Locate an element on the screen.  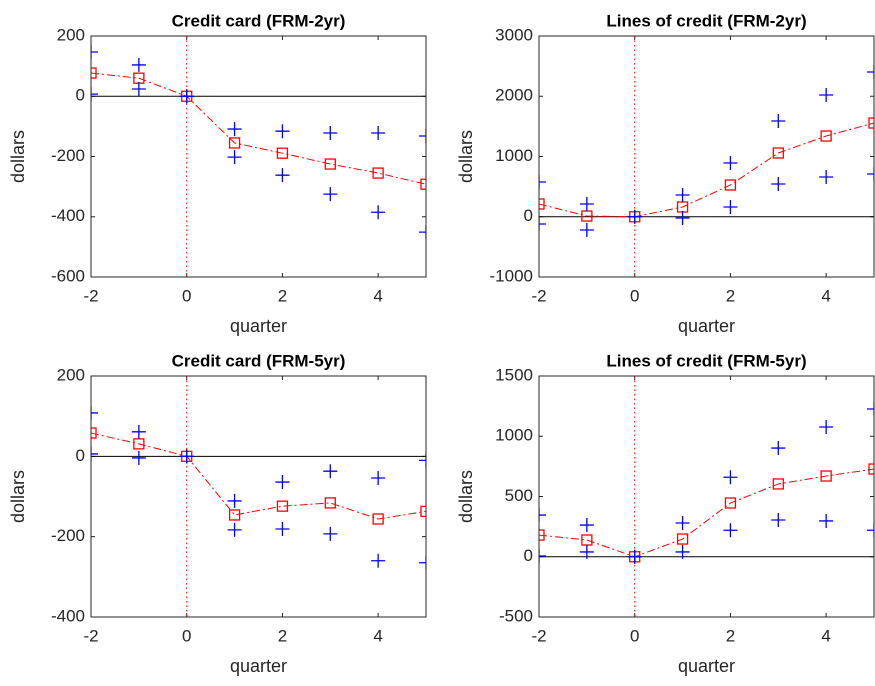
chart-title: Lines of credit (FRM-2yr) is located at coordinates (706, 20).